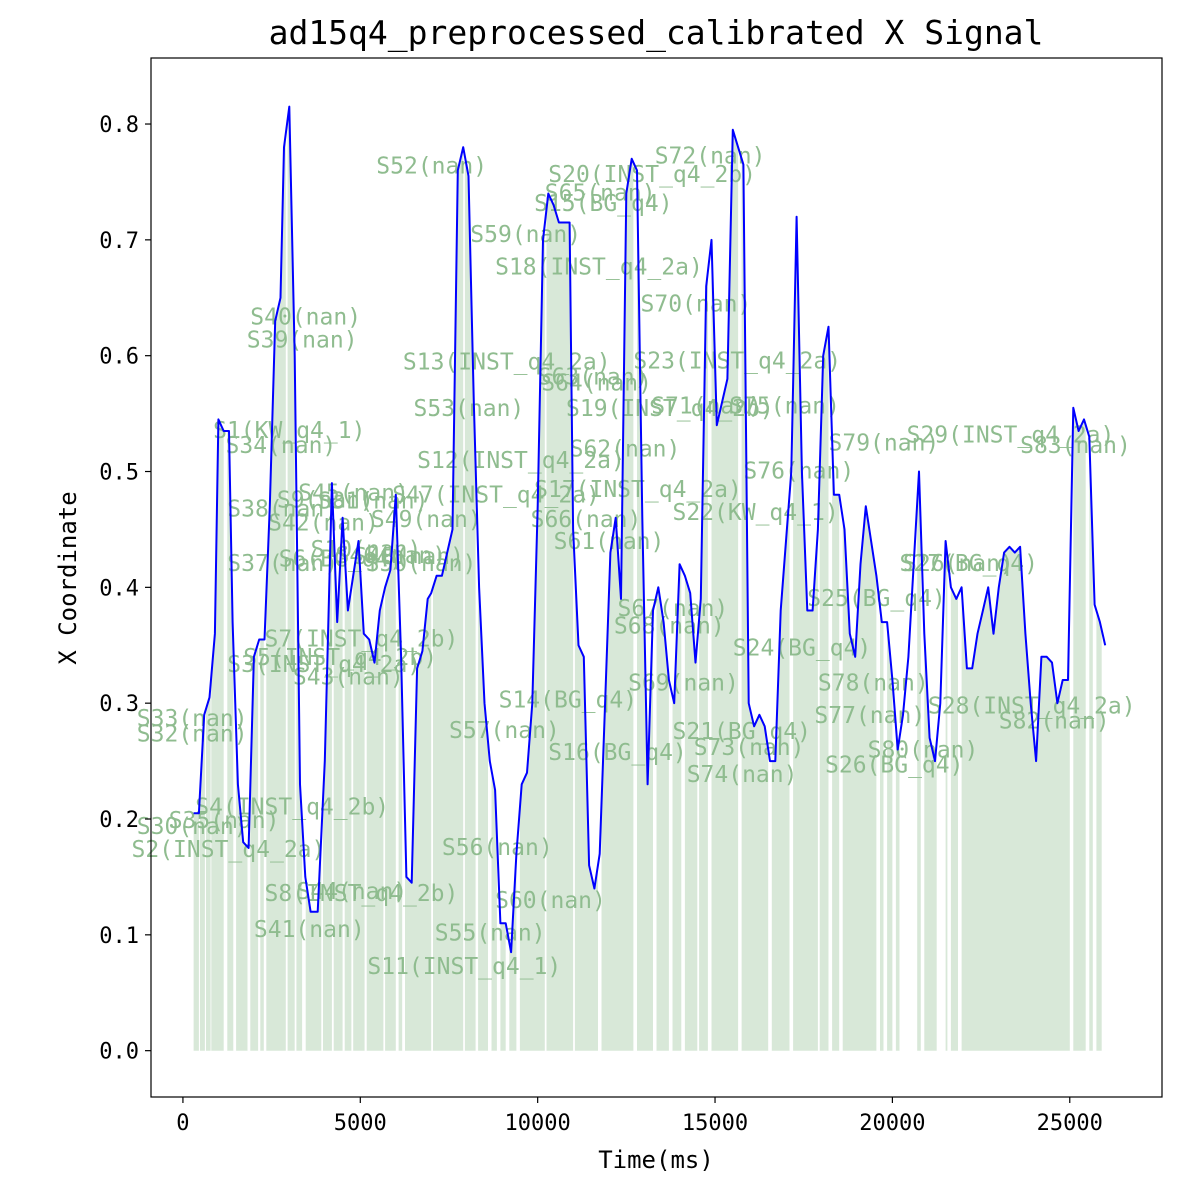 The width and height of the screenshot is (1177, 1189). Describe the element at coordinates (504, 731) in the screenshot. I see `segment-label-s57: S57(nan)` at that location.